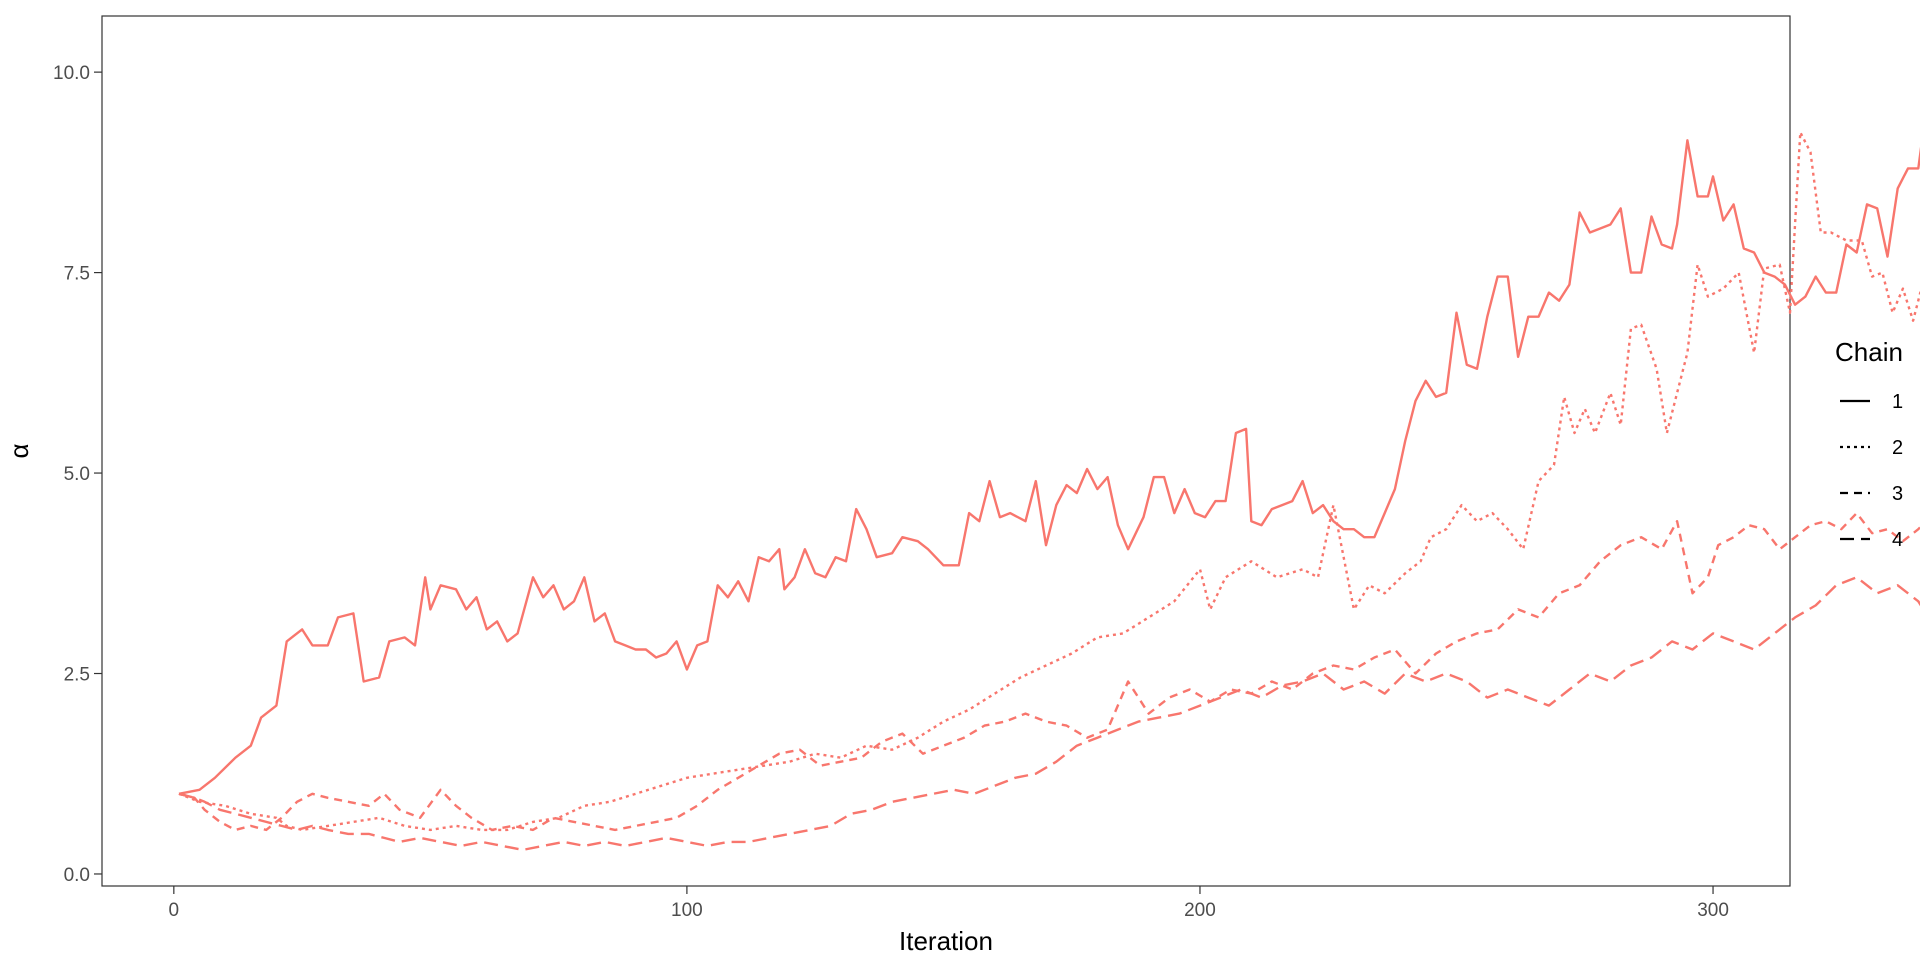  What do you see at coordinates (687, 910) in the screenshot?
I see `x-tick-label: 100` at bounding box center [687, 910].